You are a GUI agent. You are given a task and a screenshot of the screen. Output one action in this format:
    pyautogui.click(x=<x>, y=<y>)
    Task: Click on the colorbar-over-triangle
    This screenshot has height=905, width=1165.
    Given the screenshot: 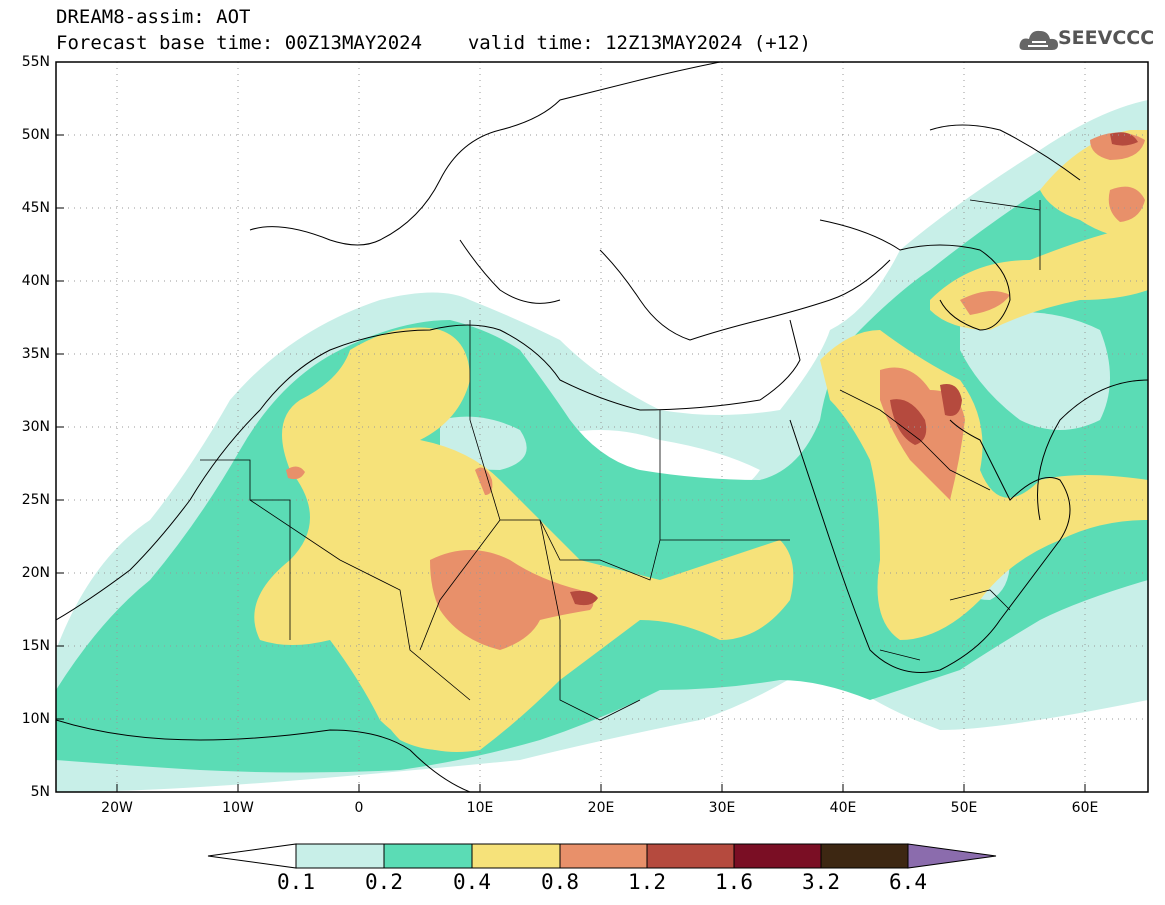 What is the action you would take?
    pyautogui.click(x=952, y=856)
    